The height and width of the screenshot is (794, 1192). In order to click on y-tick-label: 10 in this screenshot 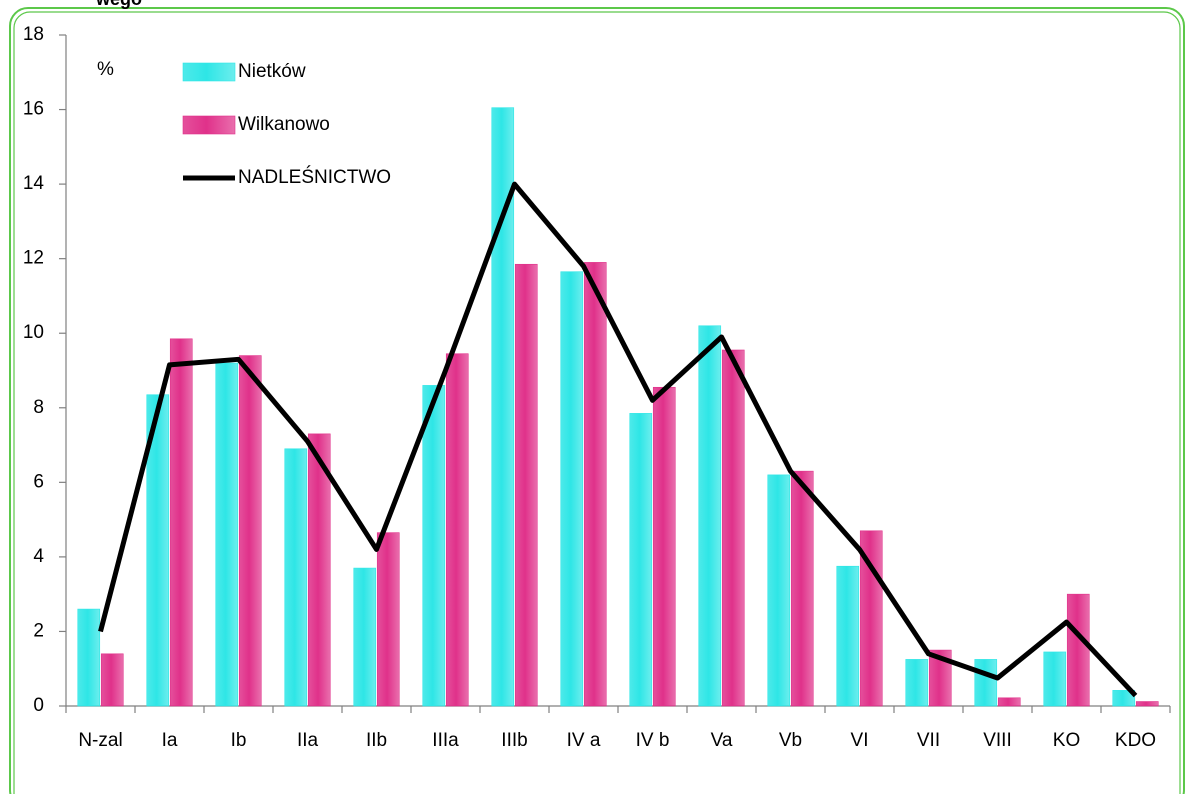, I will do `click(33, 332)`.